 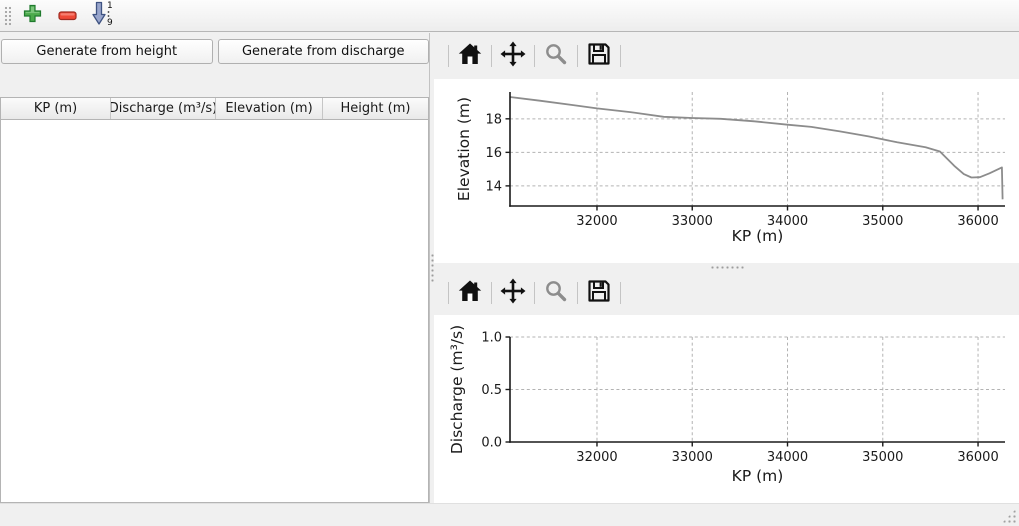 I want to click on svg-text: 0.0, so click(x=491, y=443).